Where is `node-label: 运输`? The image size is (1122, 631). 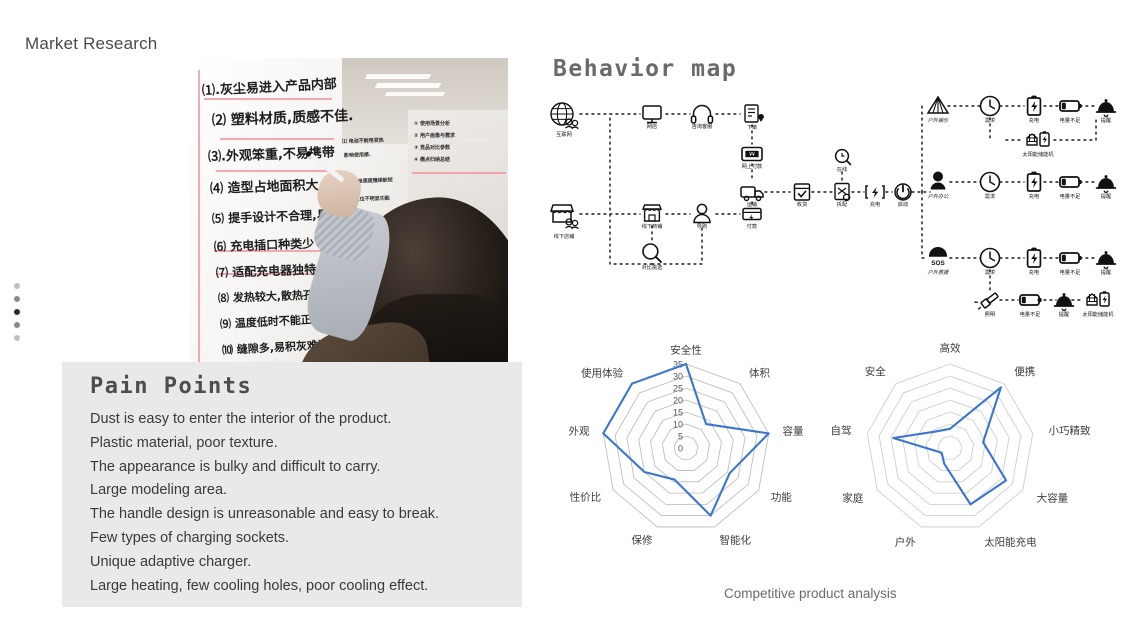
node-label: 运输 is located at coordinates (752, 204).